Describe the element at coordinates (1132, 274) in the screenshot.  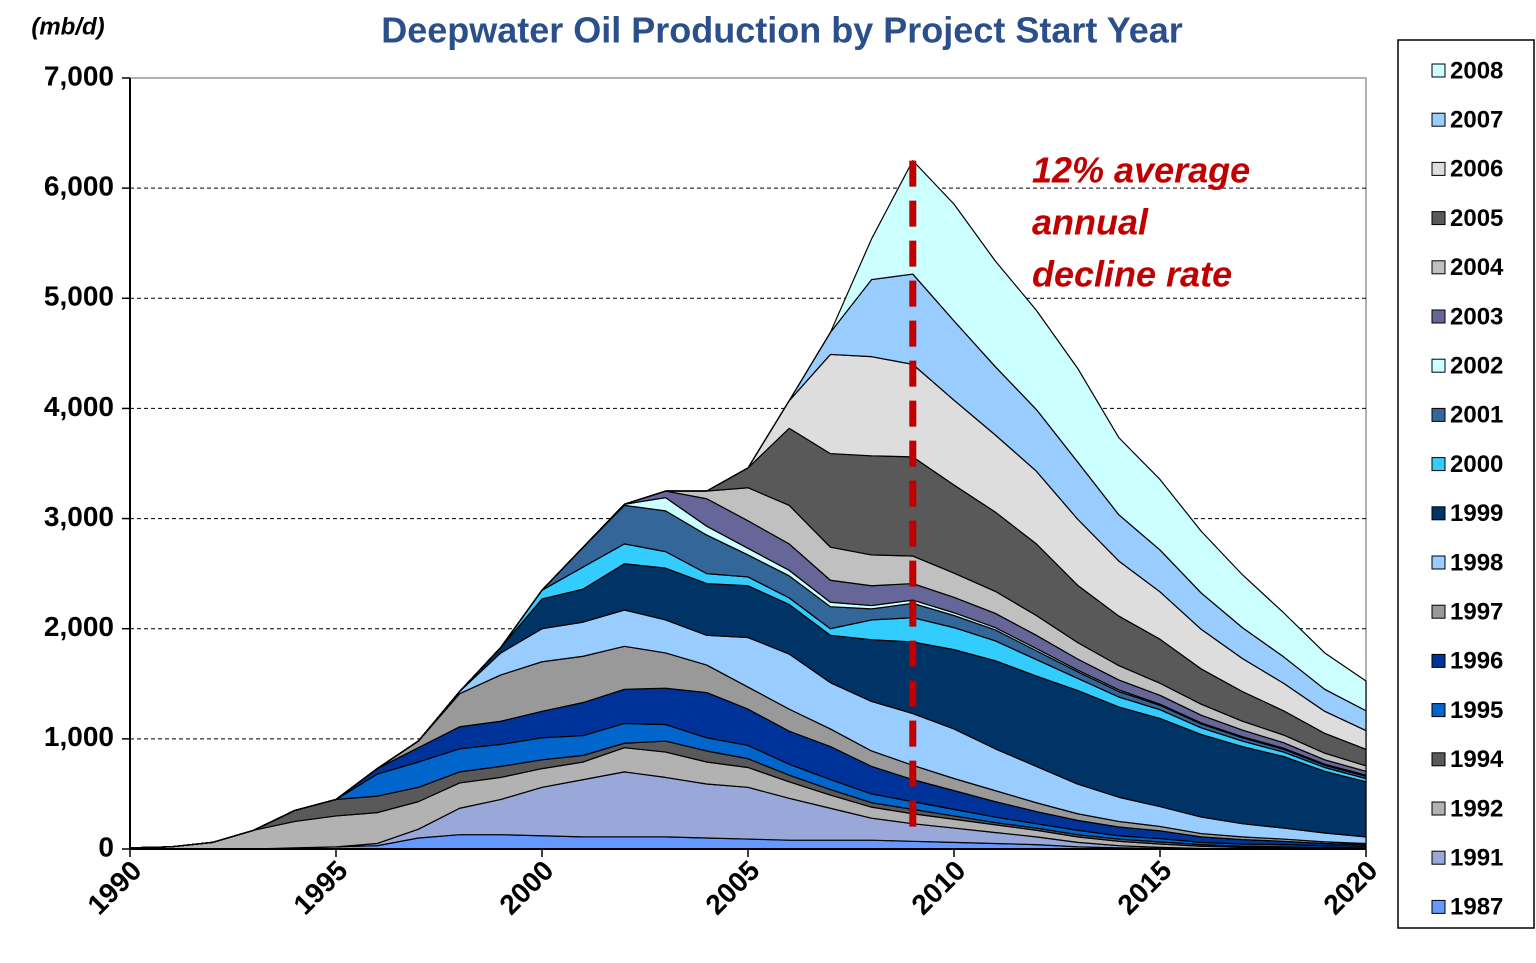
I see `annotation: decline rate` at that location.